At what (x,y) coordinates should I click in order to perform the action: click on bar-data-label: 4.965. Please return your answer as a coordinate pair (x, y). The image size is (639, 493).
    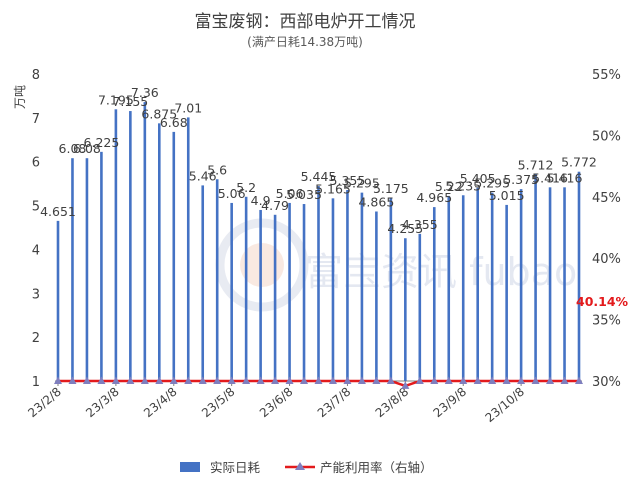
    Looking at the image, I should click on (434, 197).